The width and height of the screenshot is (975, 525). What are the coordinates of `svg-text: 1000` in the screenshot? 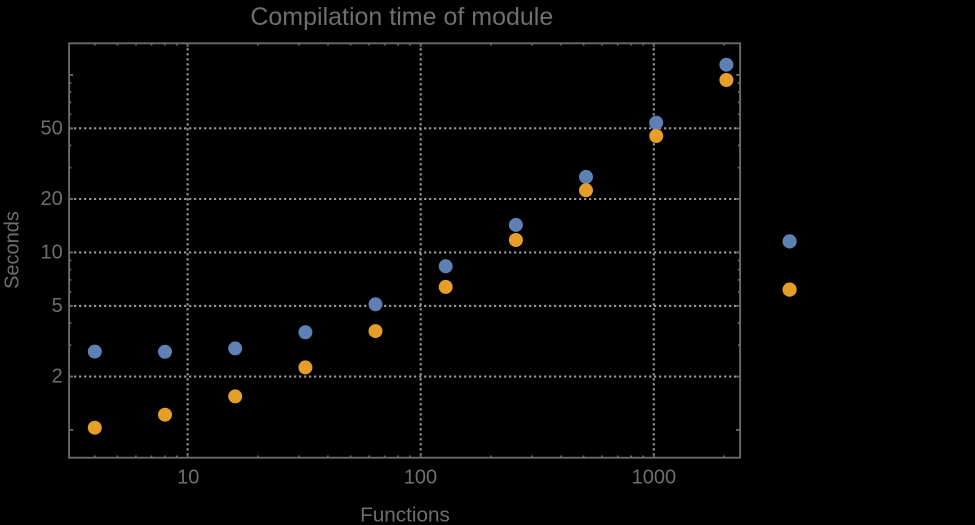 It's located at (654, 477).